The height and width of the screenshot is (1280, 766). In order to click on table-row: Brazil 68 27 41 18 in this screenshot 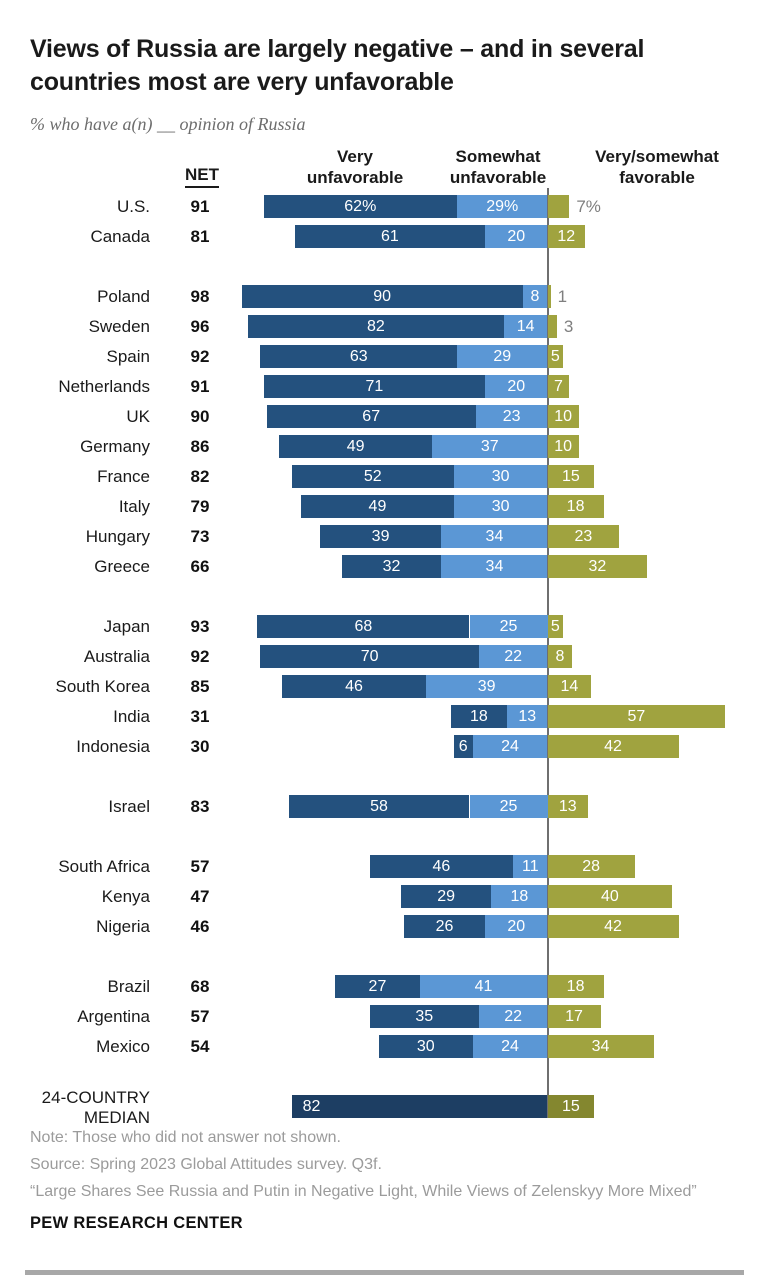, I will do `click(383, 987)`.